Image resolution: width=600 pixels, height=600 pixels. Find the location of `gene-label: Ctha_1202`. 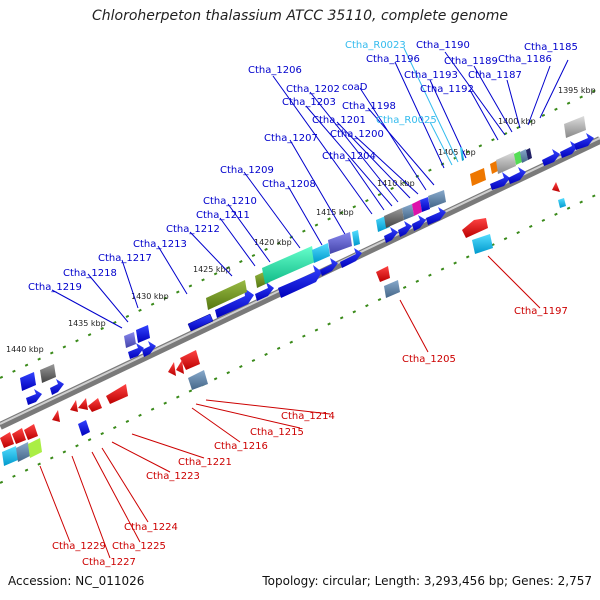

gene-label: Ctha_1202 is located at coordinates (313, 89).